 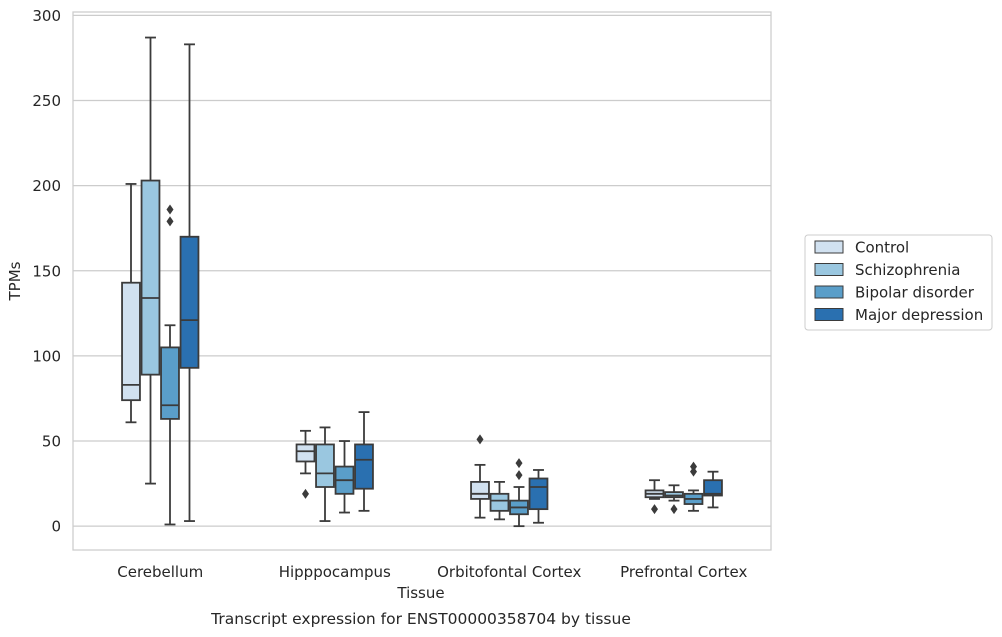 I want to click on legend-frame, so click(x=898, y=282).